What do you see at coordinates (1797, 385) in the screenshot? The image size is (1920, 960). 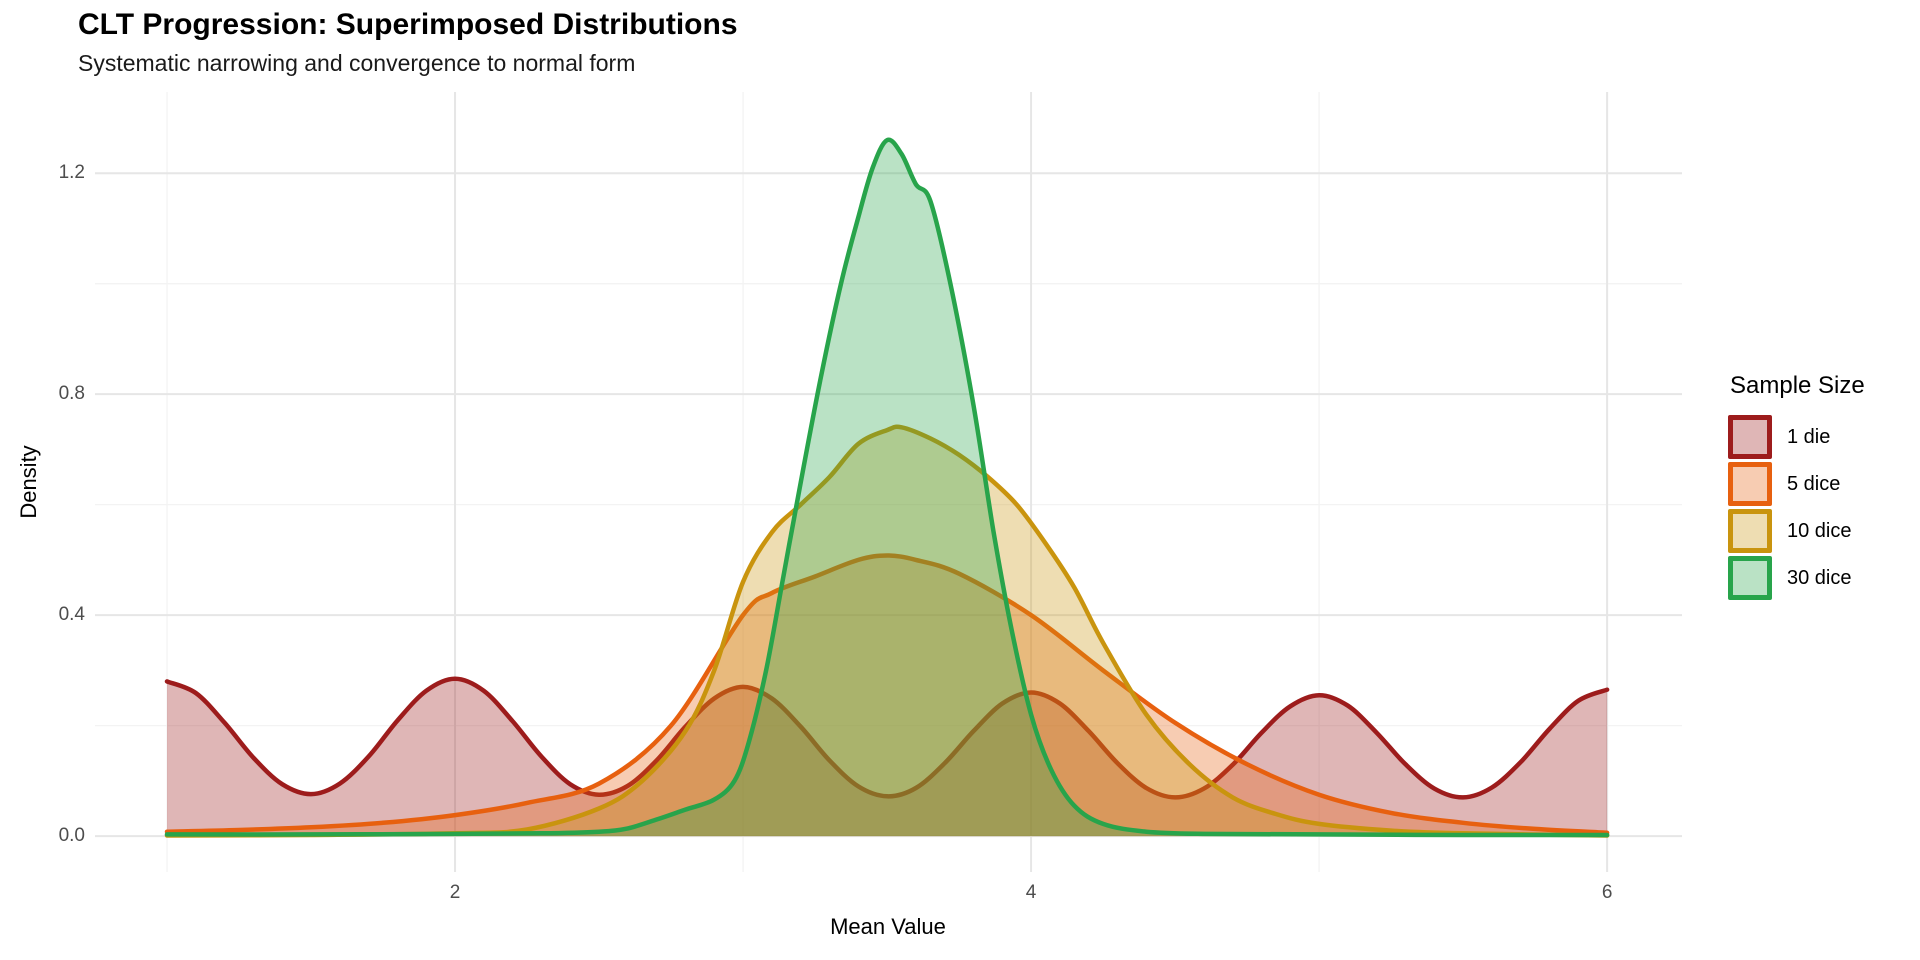 I see `legend-title: Sample Size` at bounding box center [1797, 385].